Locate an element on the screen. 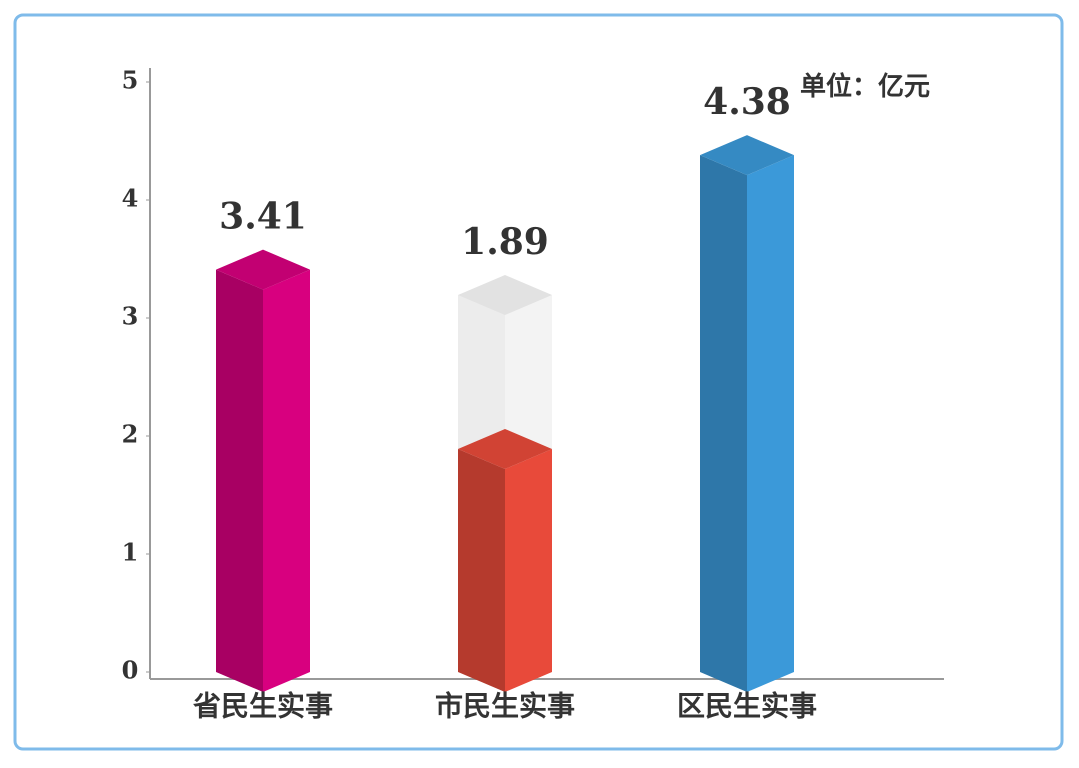 The width and height of the screenshot is (1079, 768). unit-label: 单位：亿元 is located at coordinates (865, 86).